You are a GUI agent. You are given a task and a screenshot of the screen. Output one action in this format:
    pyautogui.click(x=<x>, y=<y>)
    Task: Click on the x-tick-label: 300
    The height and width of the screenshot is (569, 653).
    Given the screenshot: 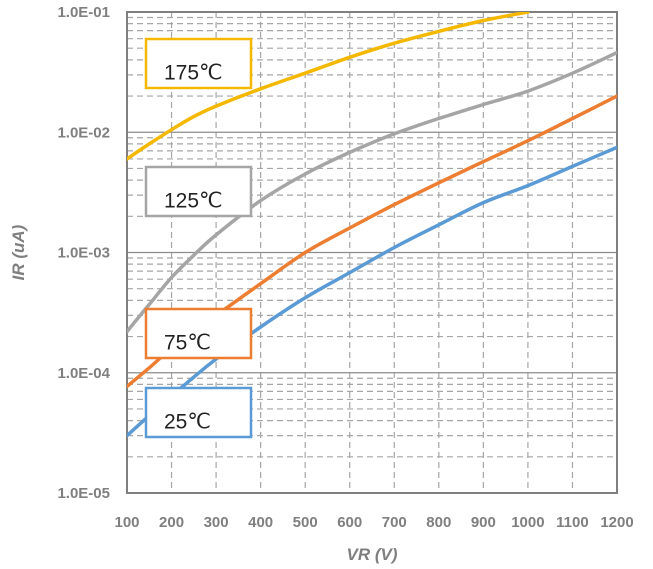 What is the action you would take?
    pyautogui.click(x=216, y=522)
    